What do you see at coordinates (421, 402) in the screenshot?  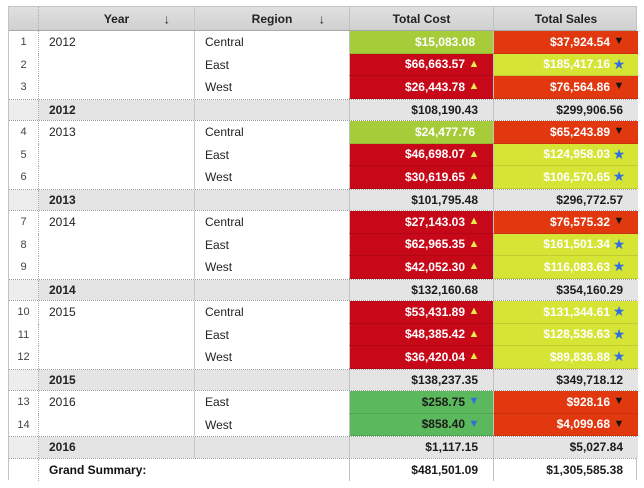 I see `cost-cell: $258.75 ▼` at bounding box center [421, 402].